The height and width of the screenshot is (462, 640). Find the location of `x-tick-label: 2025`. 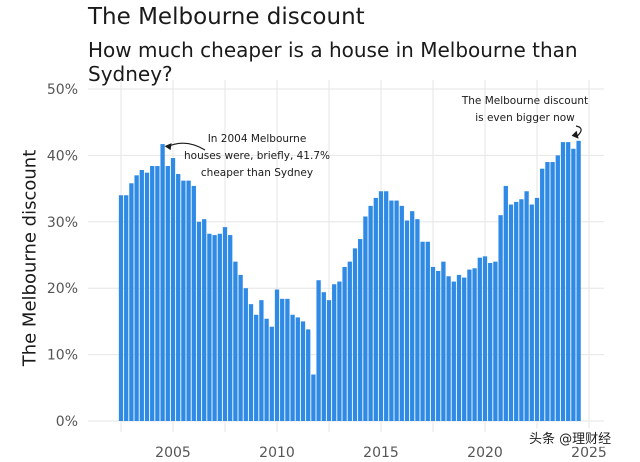

x-tick-label: 2025 is located at coordinates (589, 453).